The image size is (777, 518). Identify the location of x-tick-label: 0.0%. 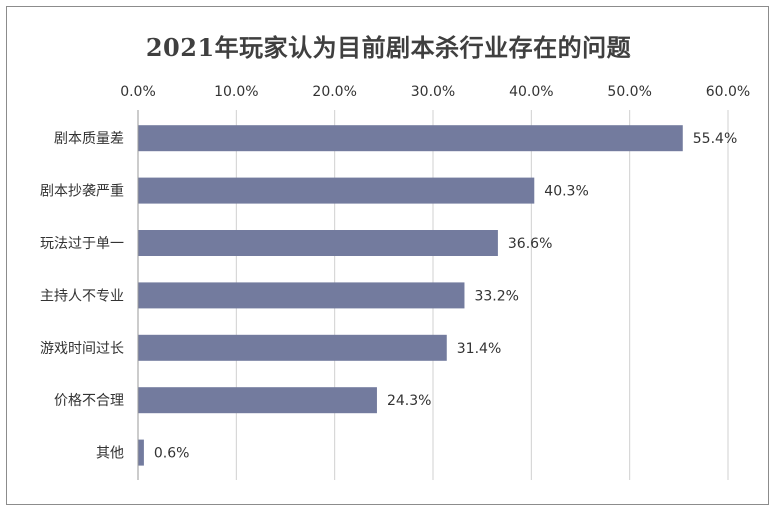
(138, 92).